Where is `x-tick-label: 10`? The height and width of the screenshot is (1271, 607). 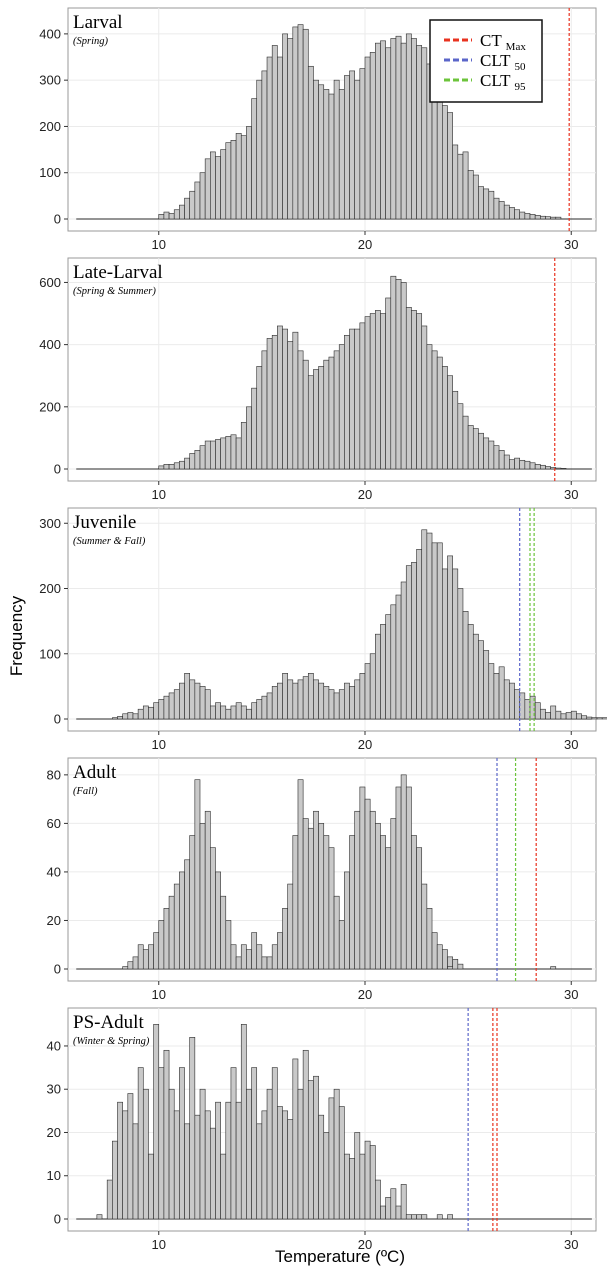 x-tick-label: 10 is located at coordinates (159, 244).